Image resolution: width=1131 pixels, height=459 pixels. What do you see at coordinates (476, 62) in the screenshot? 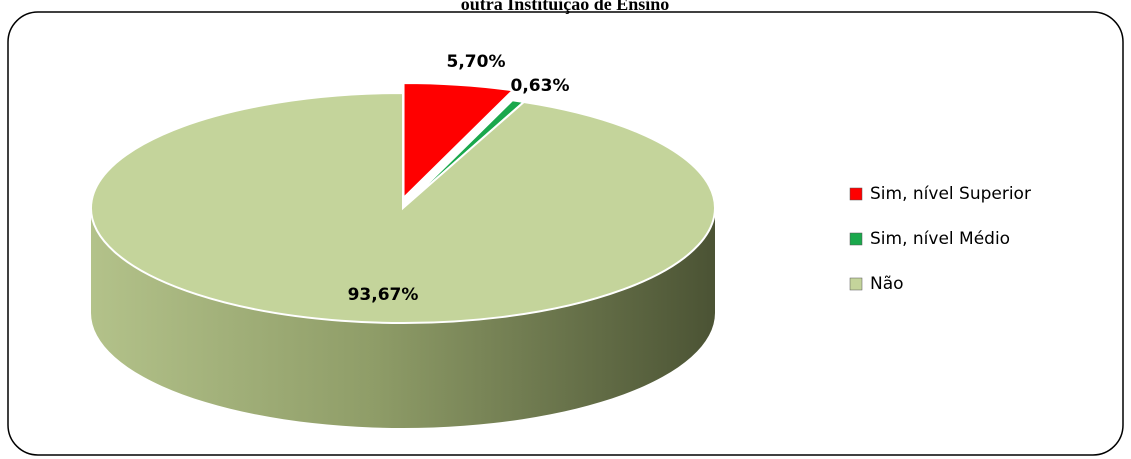
I see `data-label: 5,70%` at bounding box center [476, 62].